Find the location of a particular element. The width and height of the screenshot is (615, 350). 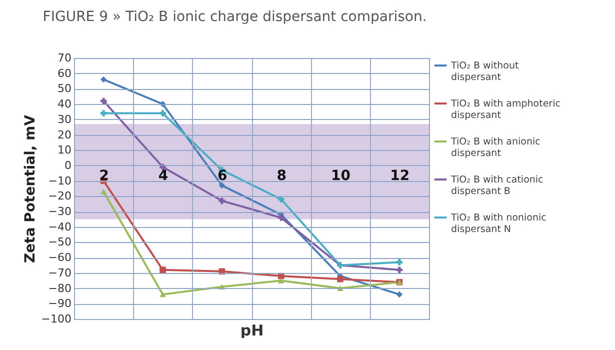

legend-label: TiO₂ B with nonionic dispersant N is located at coordinates (498, 223).